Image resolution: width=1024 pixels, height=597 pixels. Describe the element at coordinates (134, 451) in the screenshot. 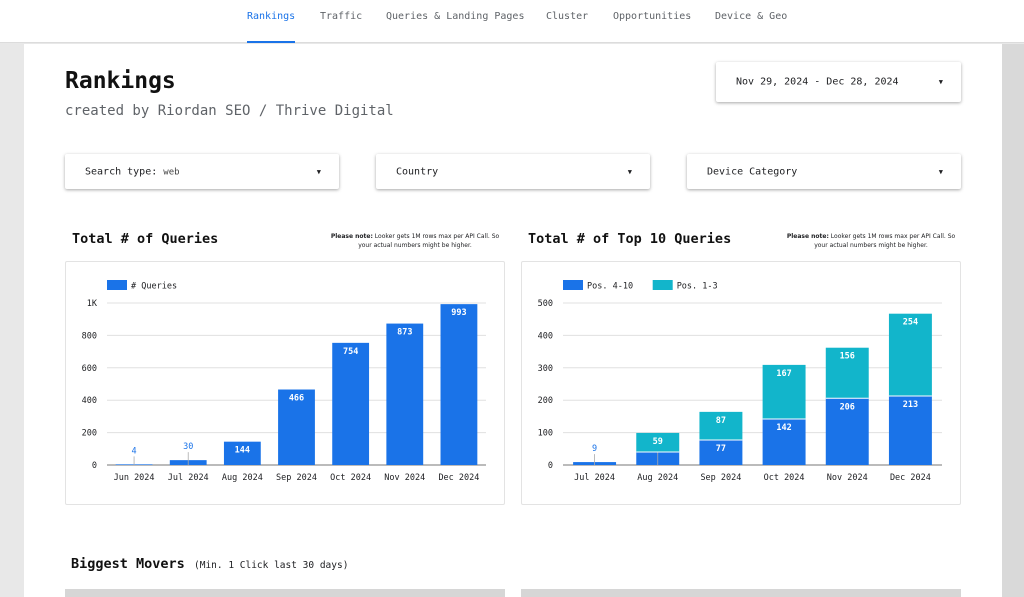

I see `data-label: 4` at that location.